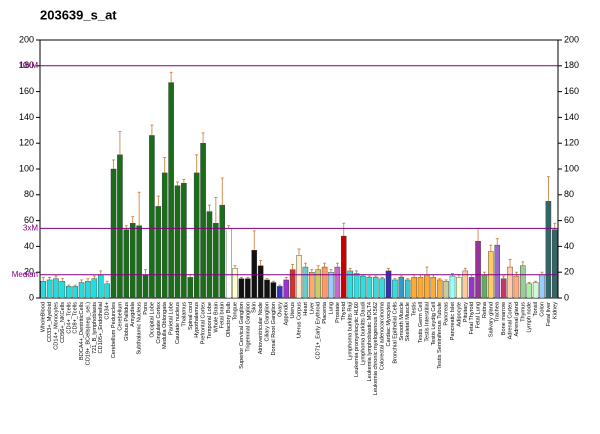 The image size is (600, 434). What do you see at coordinates (88, 333) in the screenshot?
I see `x-tick-label: CD19+_BCells(neg._sel.)` at bounding box center [88, 333].